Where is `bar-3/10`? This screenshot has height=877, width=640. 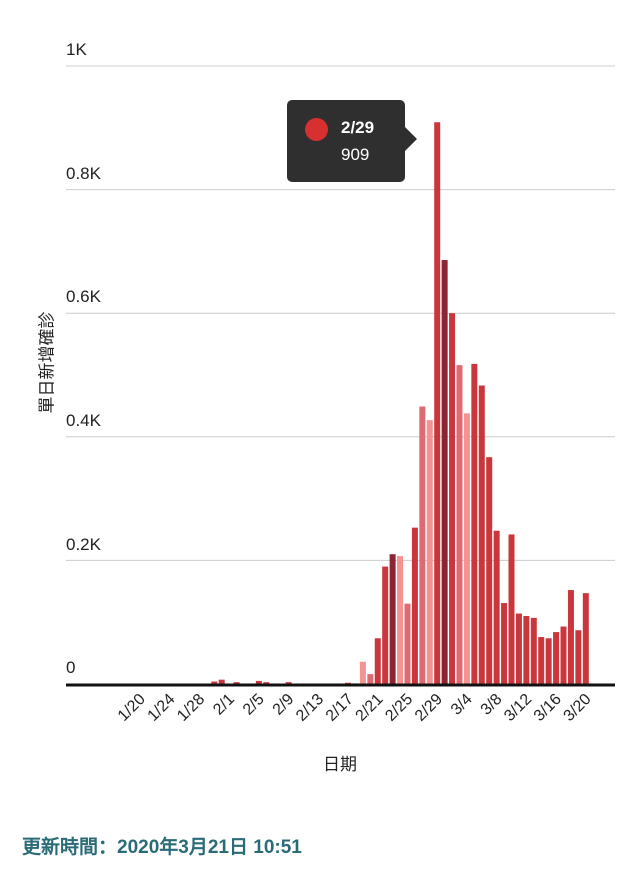
bar-3/10 is located at coordinates (511, 609).